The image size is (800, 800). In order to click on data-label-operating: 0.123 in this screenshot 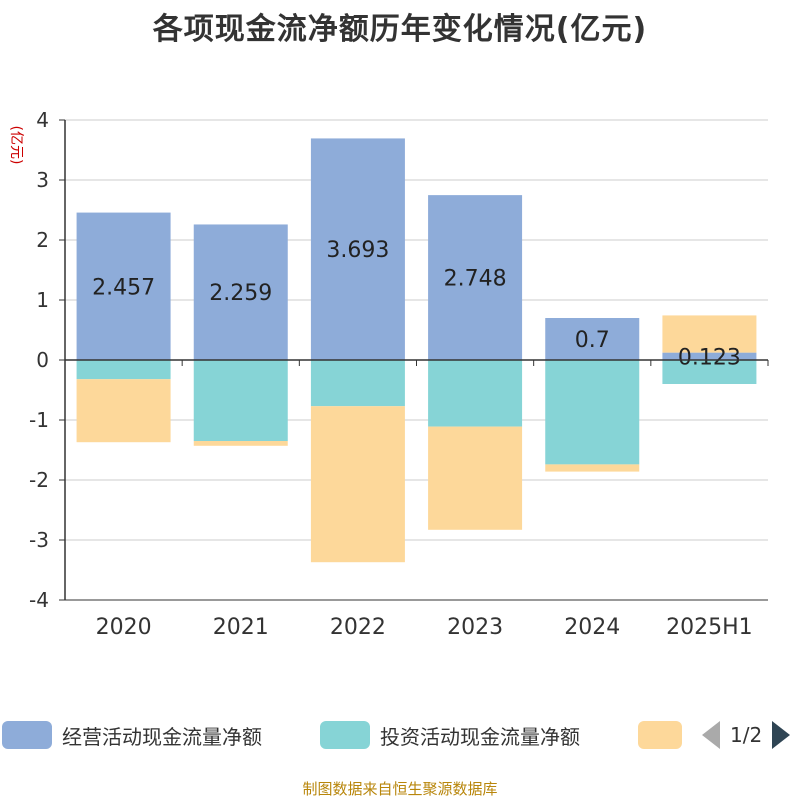, I will do `click(709, 357)`.